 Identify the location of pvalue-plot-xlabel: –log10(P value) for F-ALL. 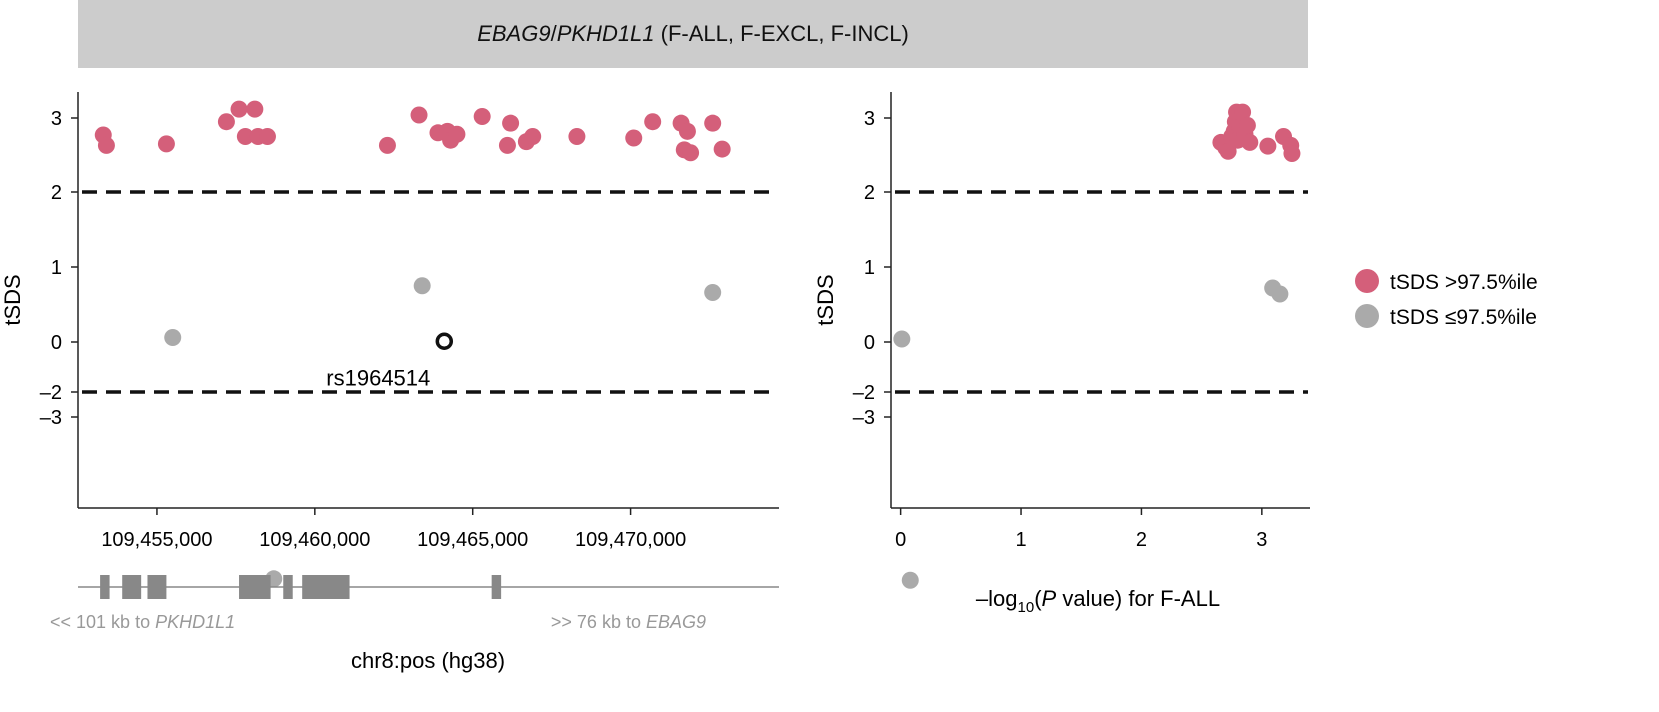
(1098, 601).